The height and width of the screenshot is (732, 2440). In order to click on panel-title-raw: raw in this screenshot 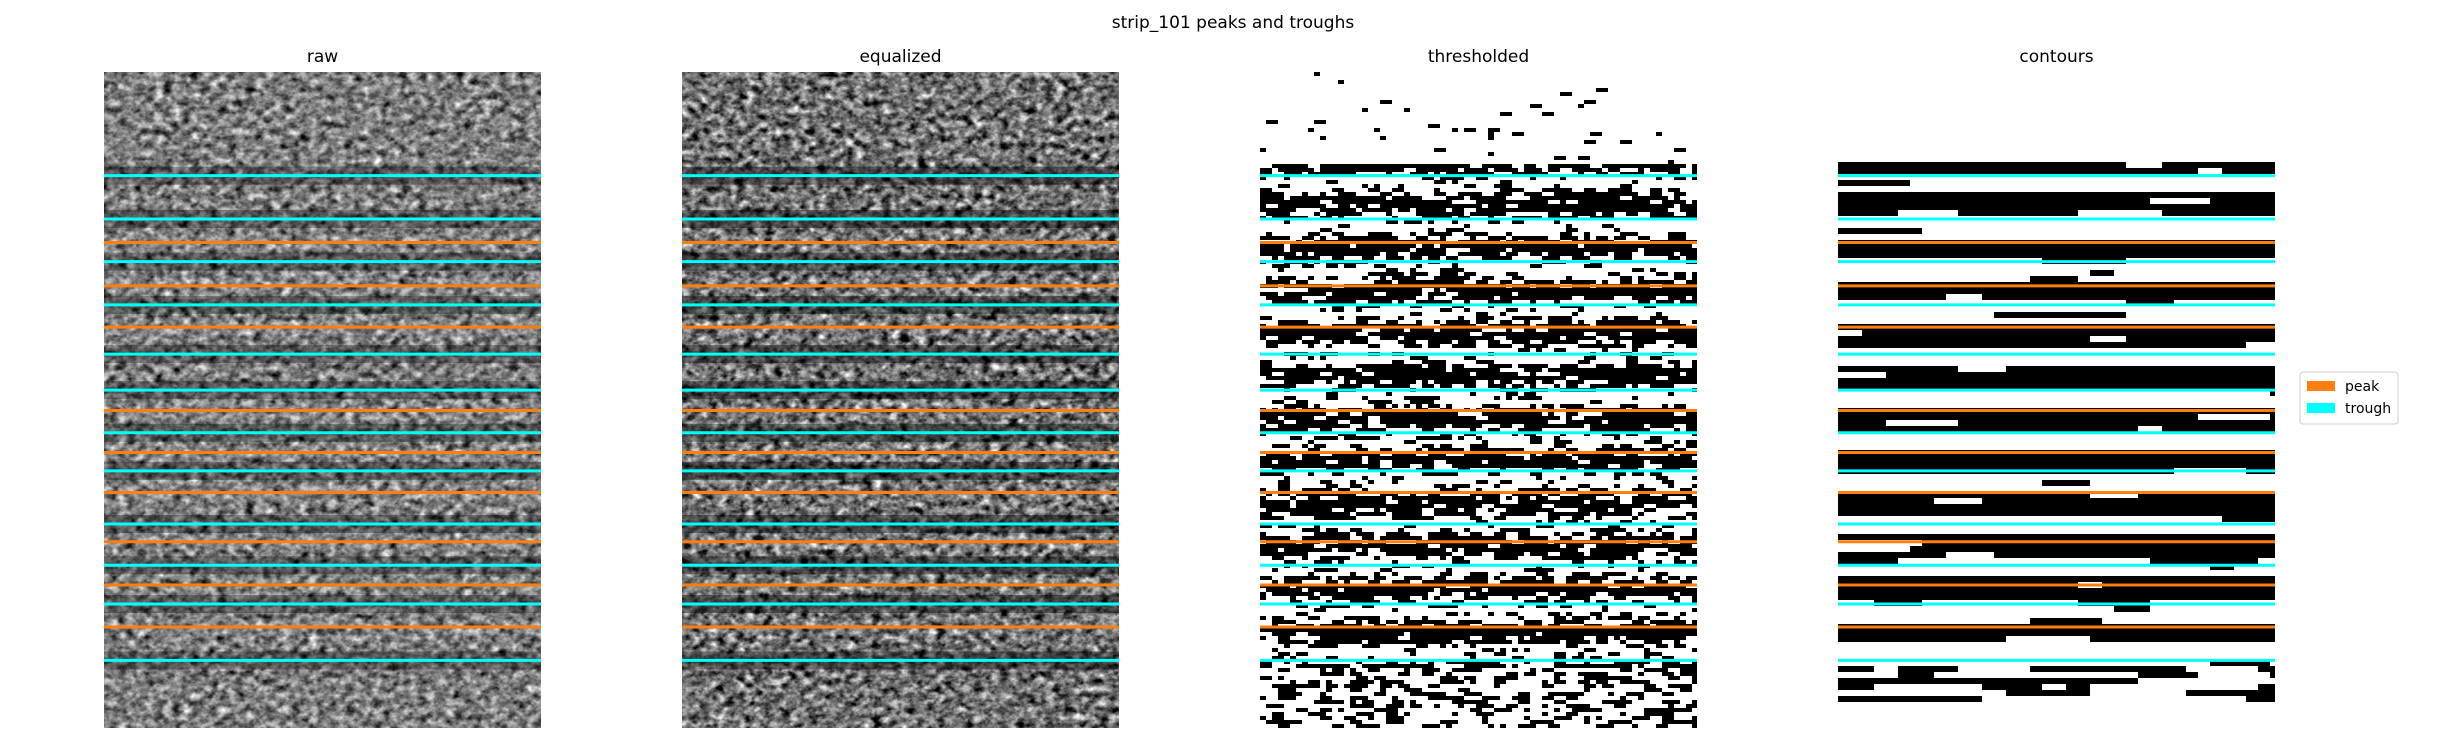, I will do `click(322, 57)`.